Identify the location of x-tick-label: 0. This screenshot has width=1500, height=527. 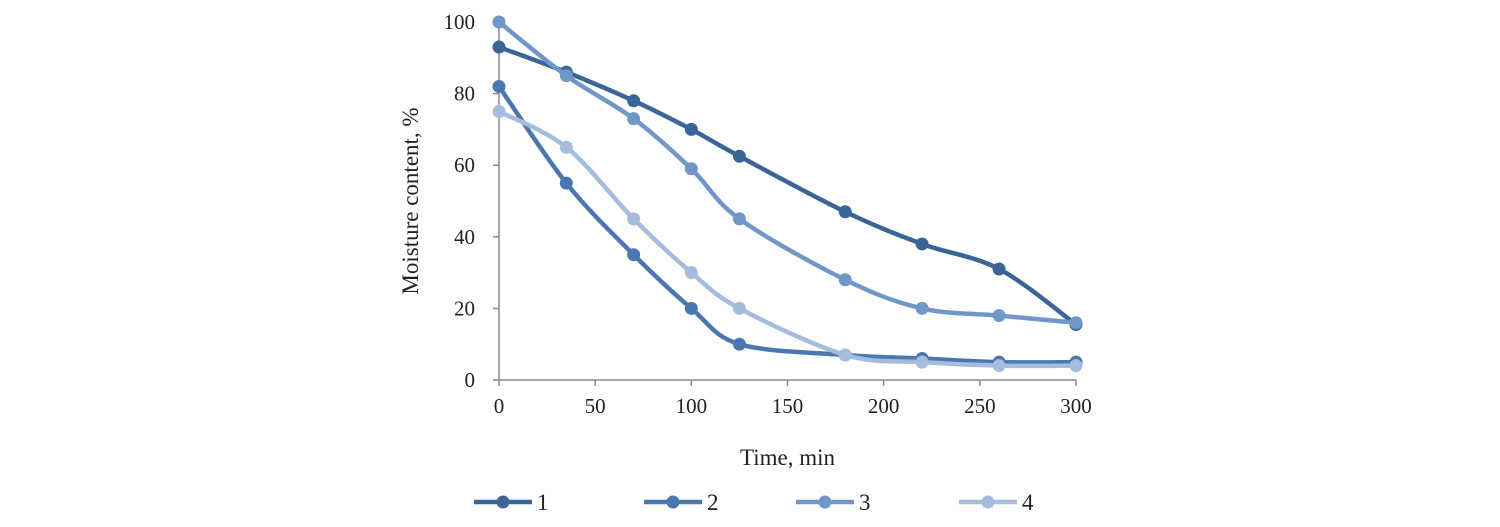
(499, 406).